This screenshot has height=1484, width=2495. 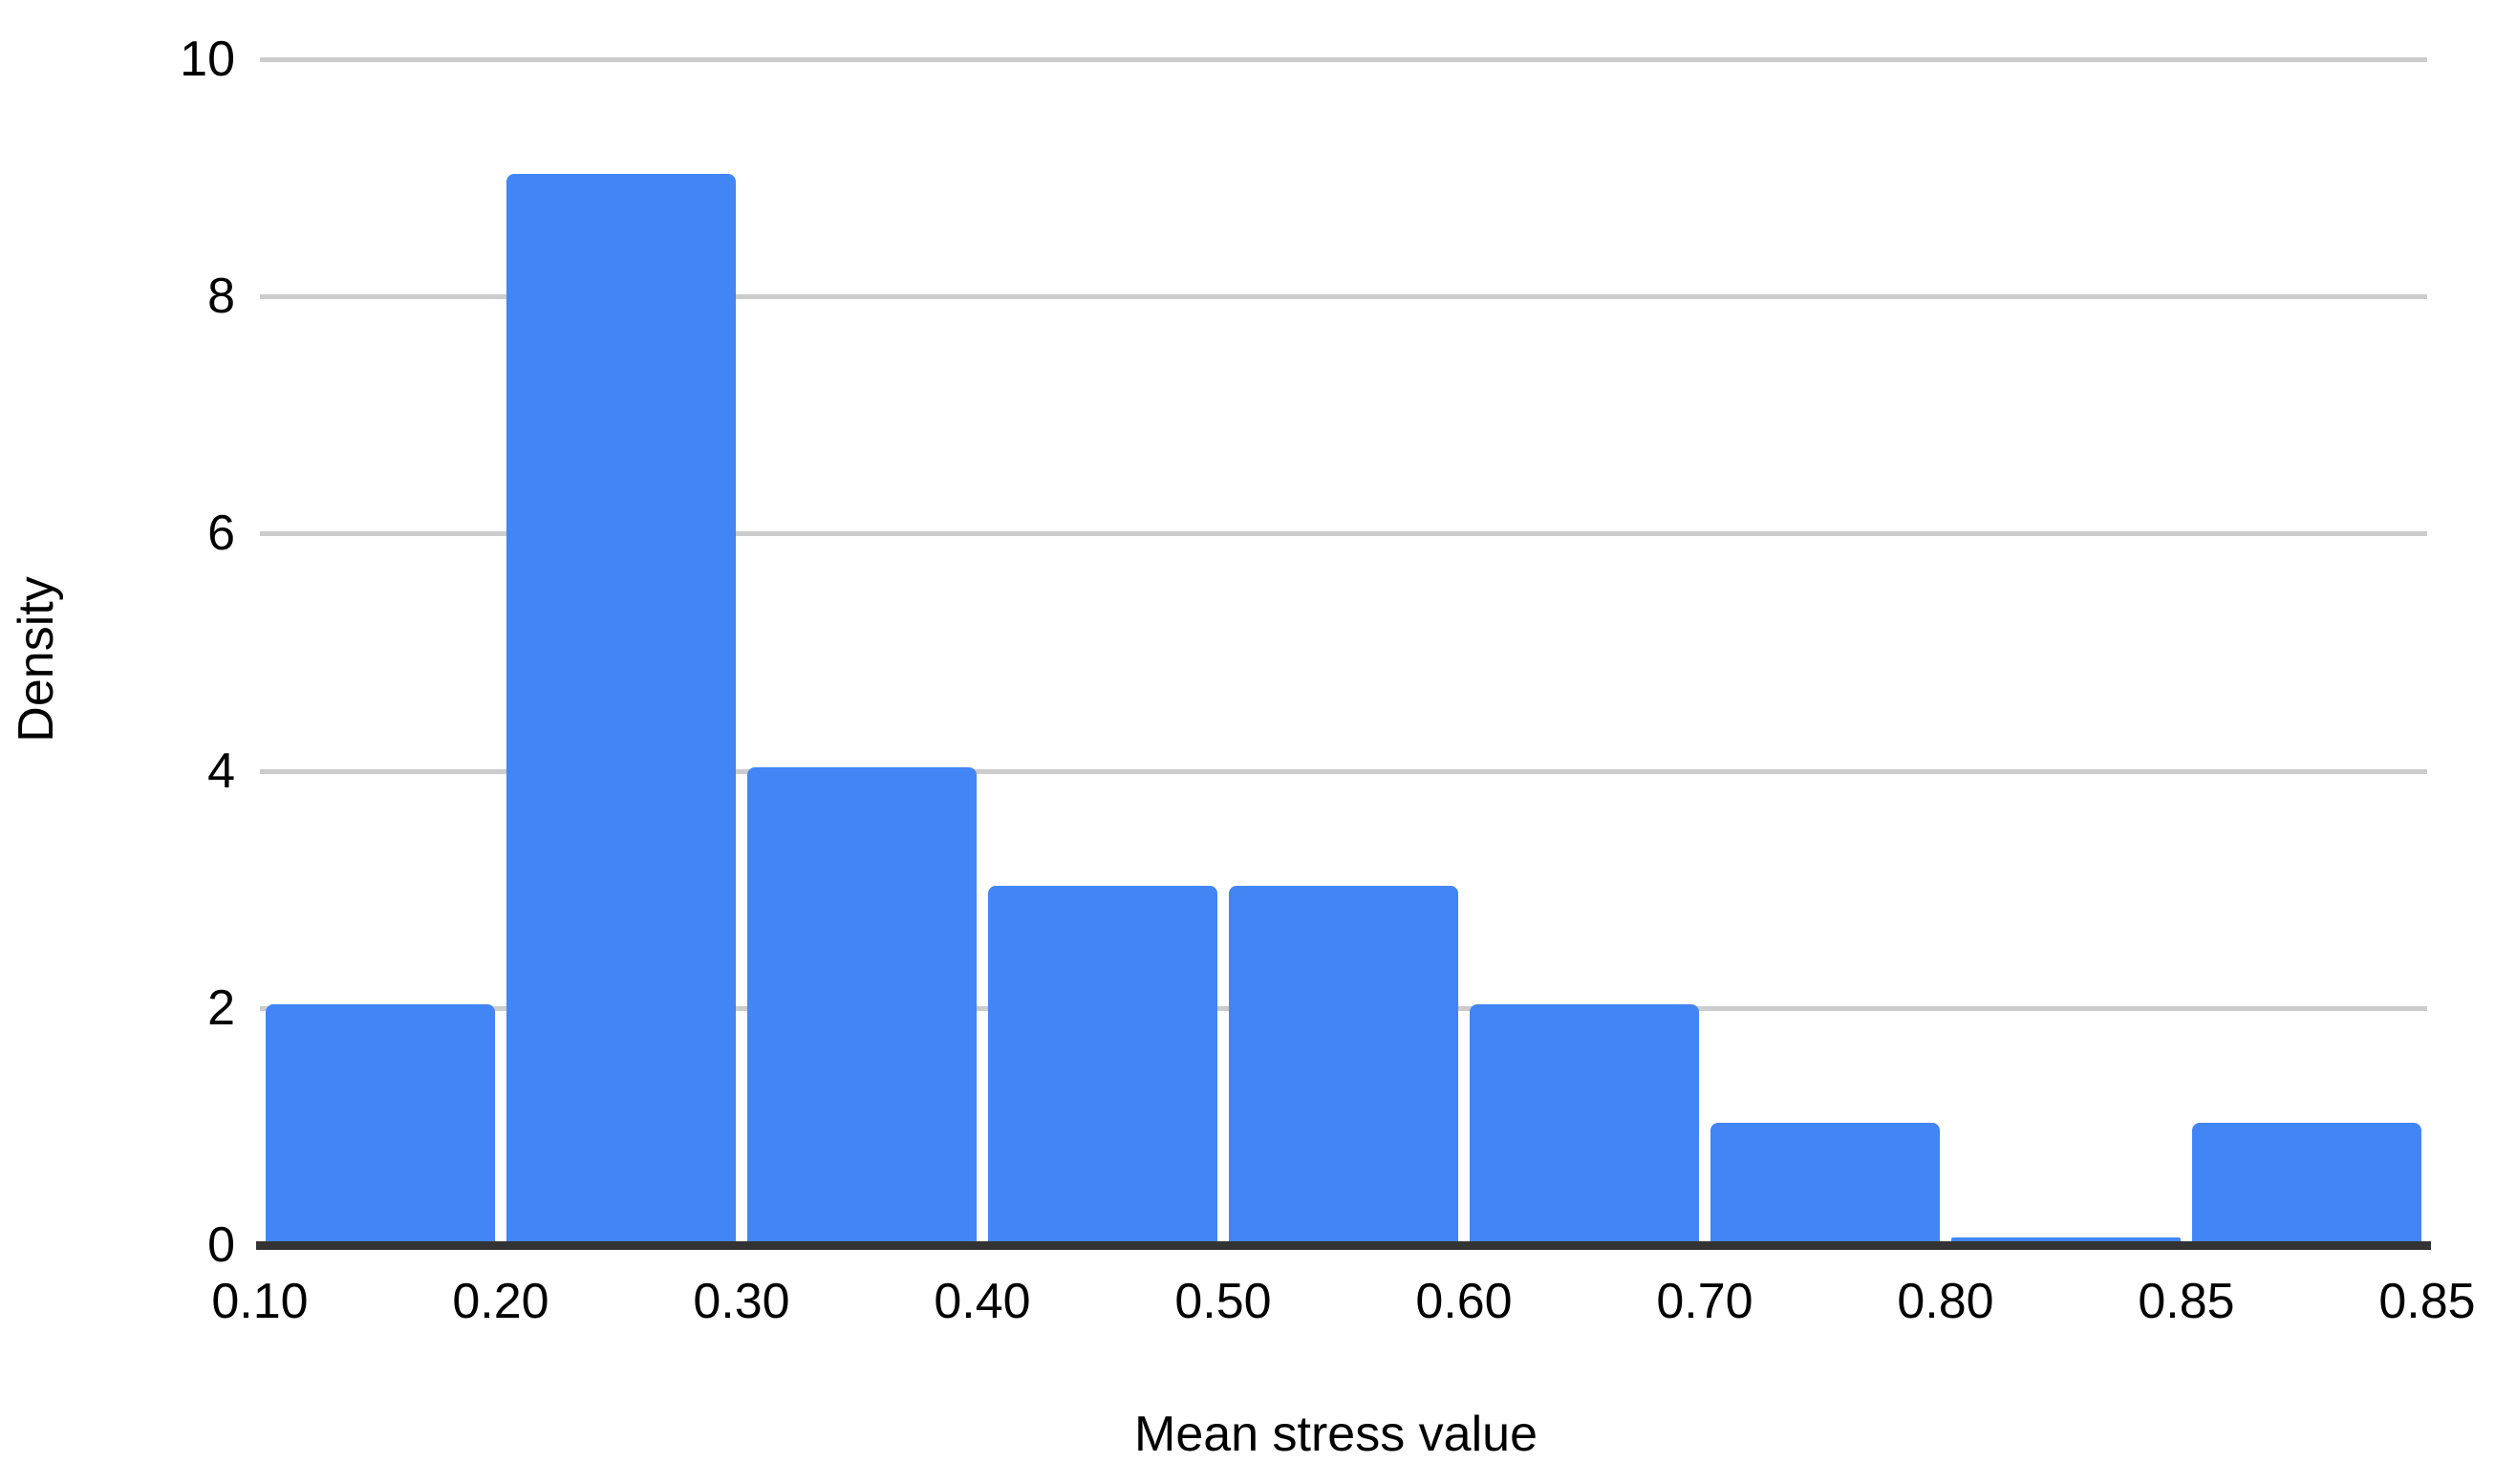 I want to click on x-axis-line, so click(x=1343, y=1246).